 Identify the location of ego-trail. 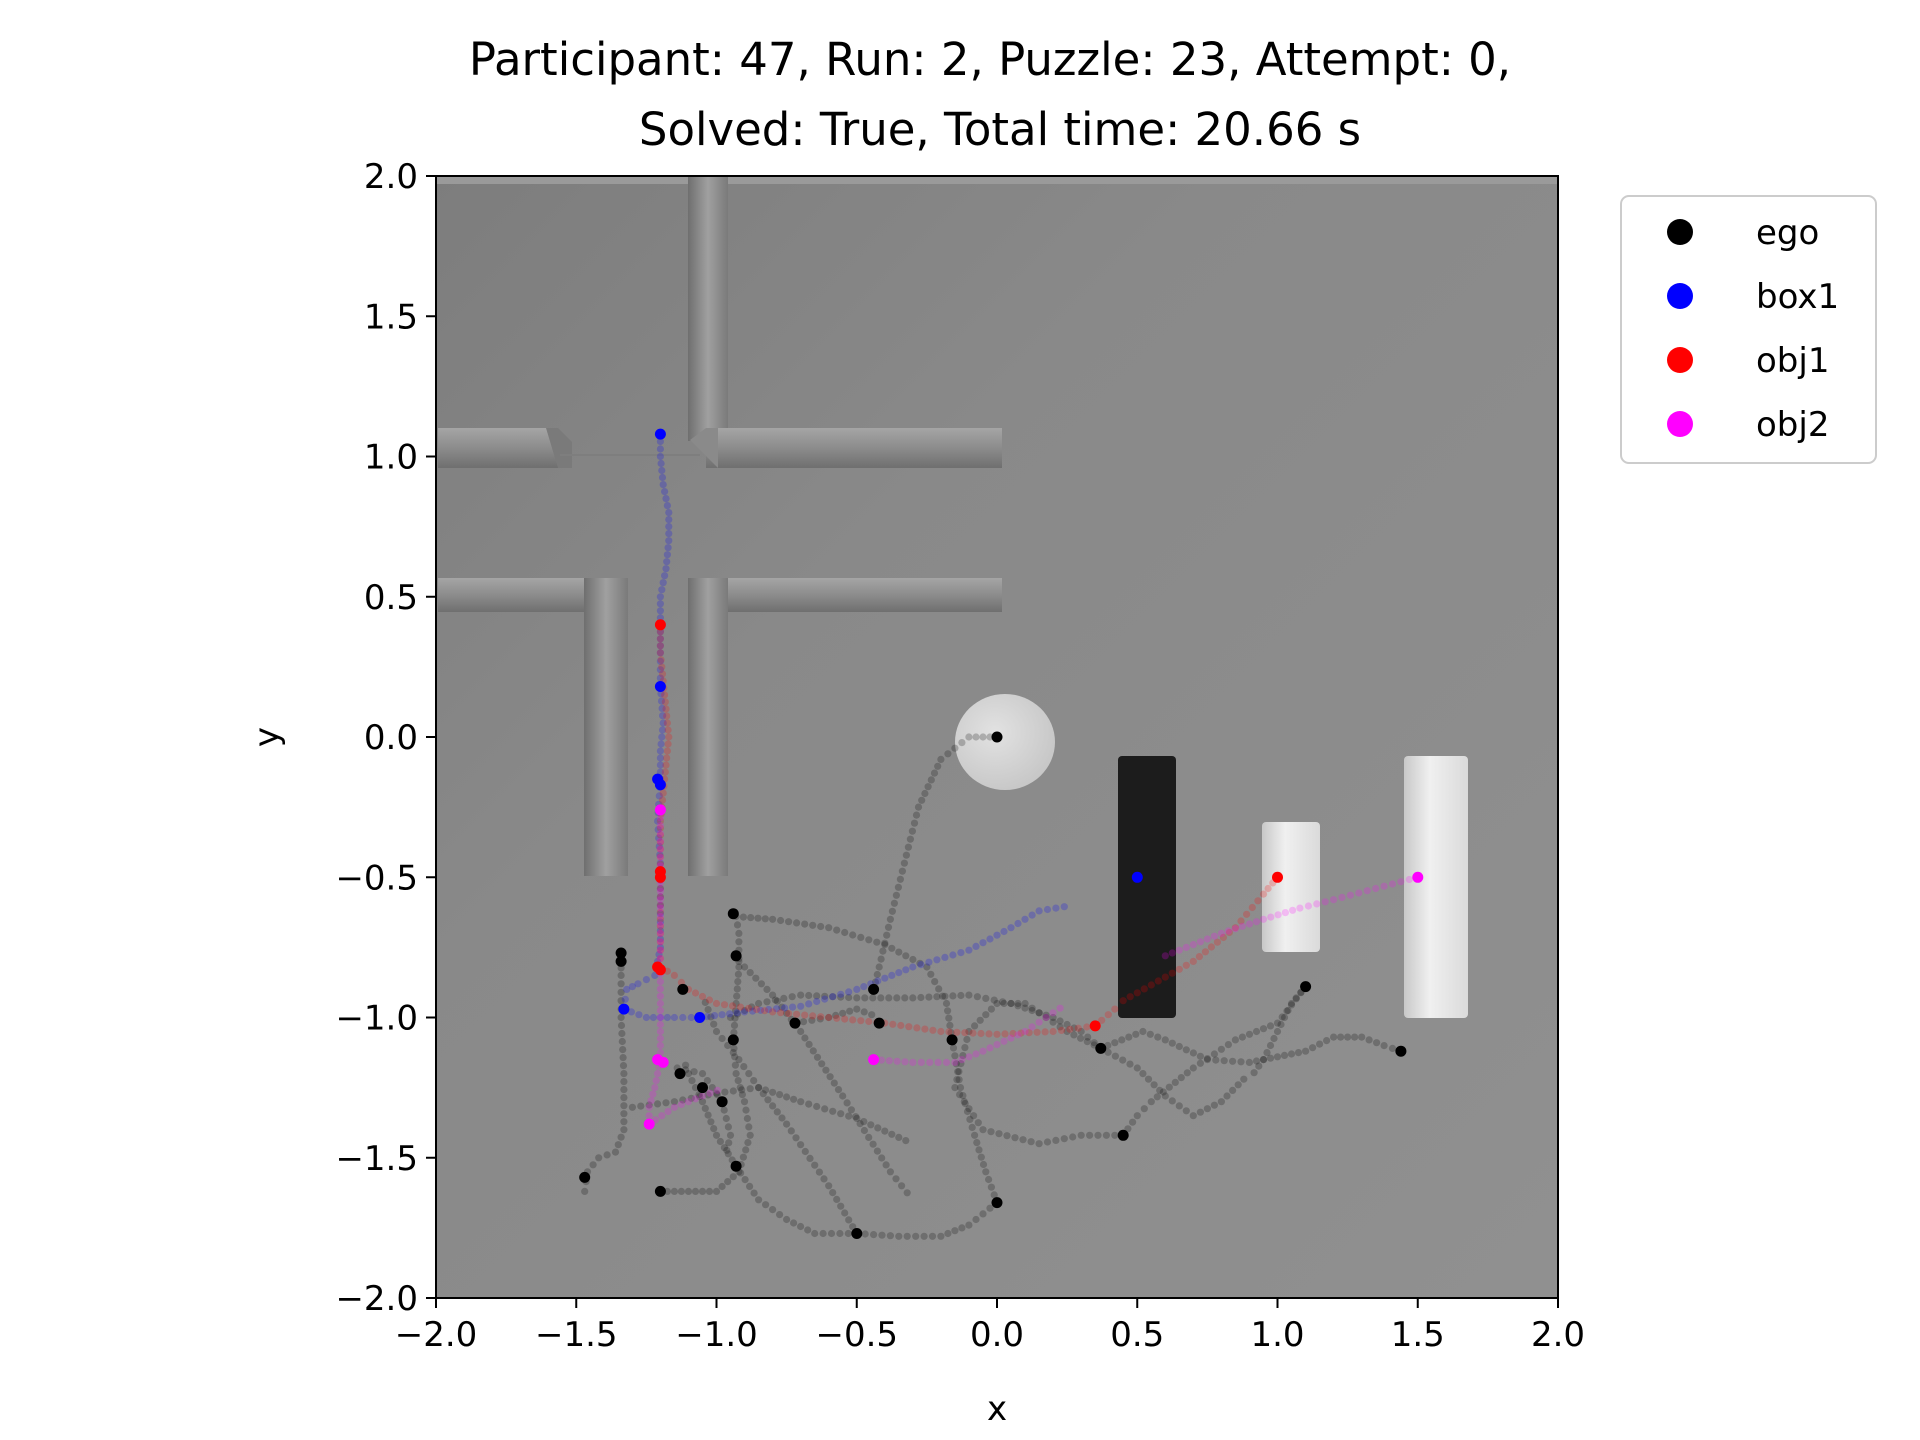
(1226, 1047).